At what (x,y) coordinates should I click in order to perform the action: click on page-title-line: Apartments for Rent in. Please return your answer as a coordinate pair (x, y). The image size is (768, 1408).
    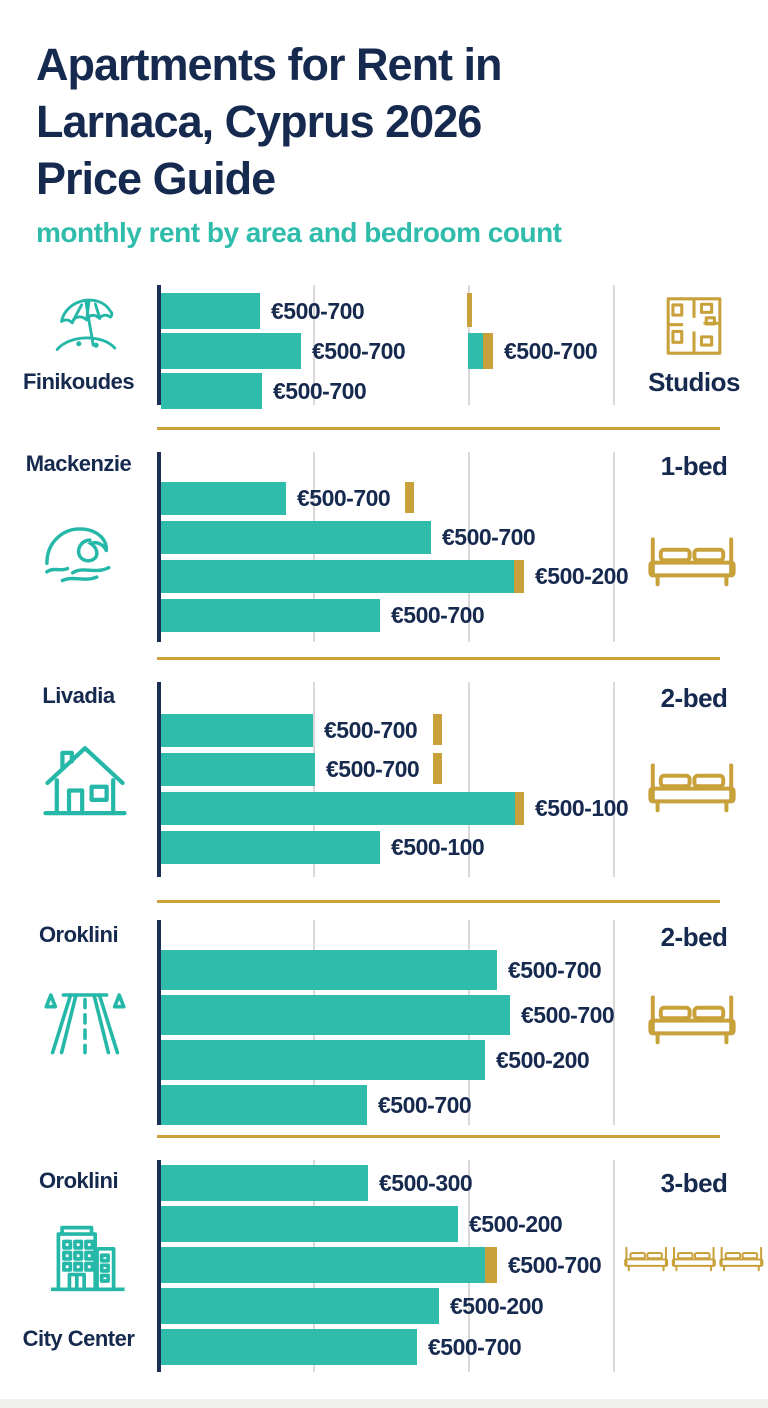
    Looking at the image, I should click on (269, 64).